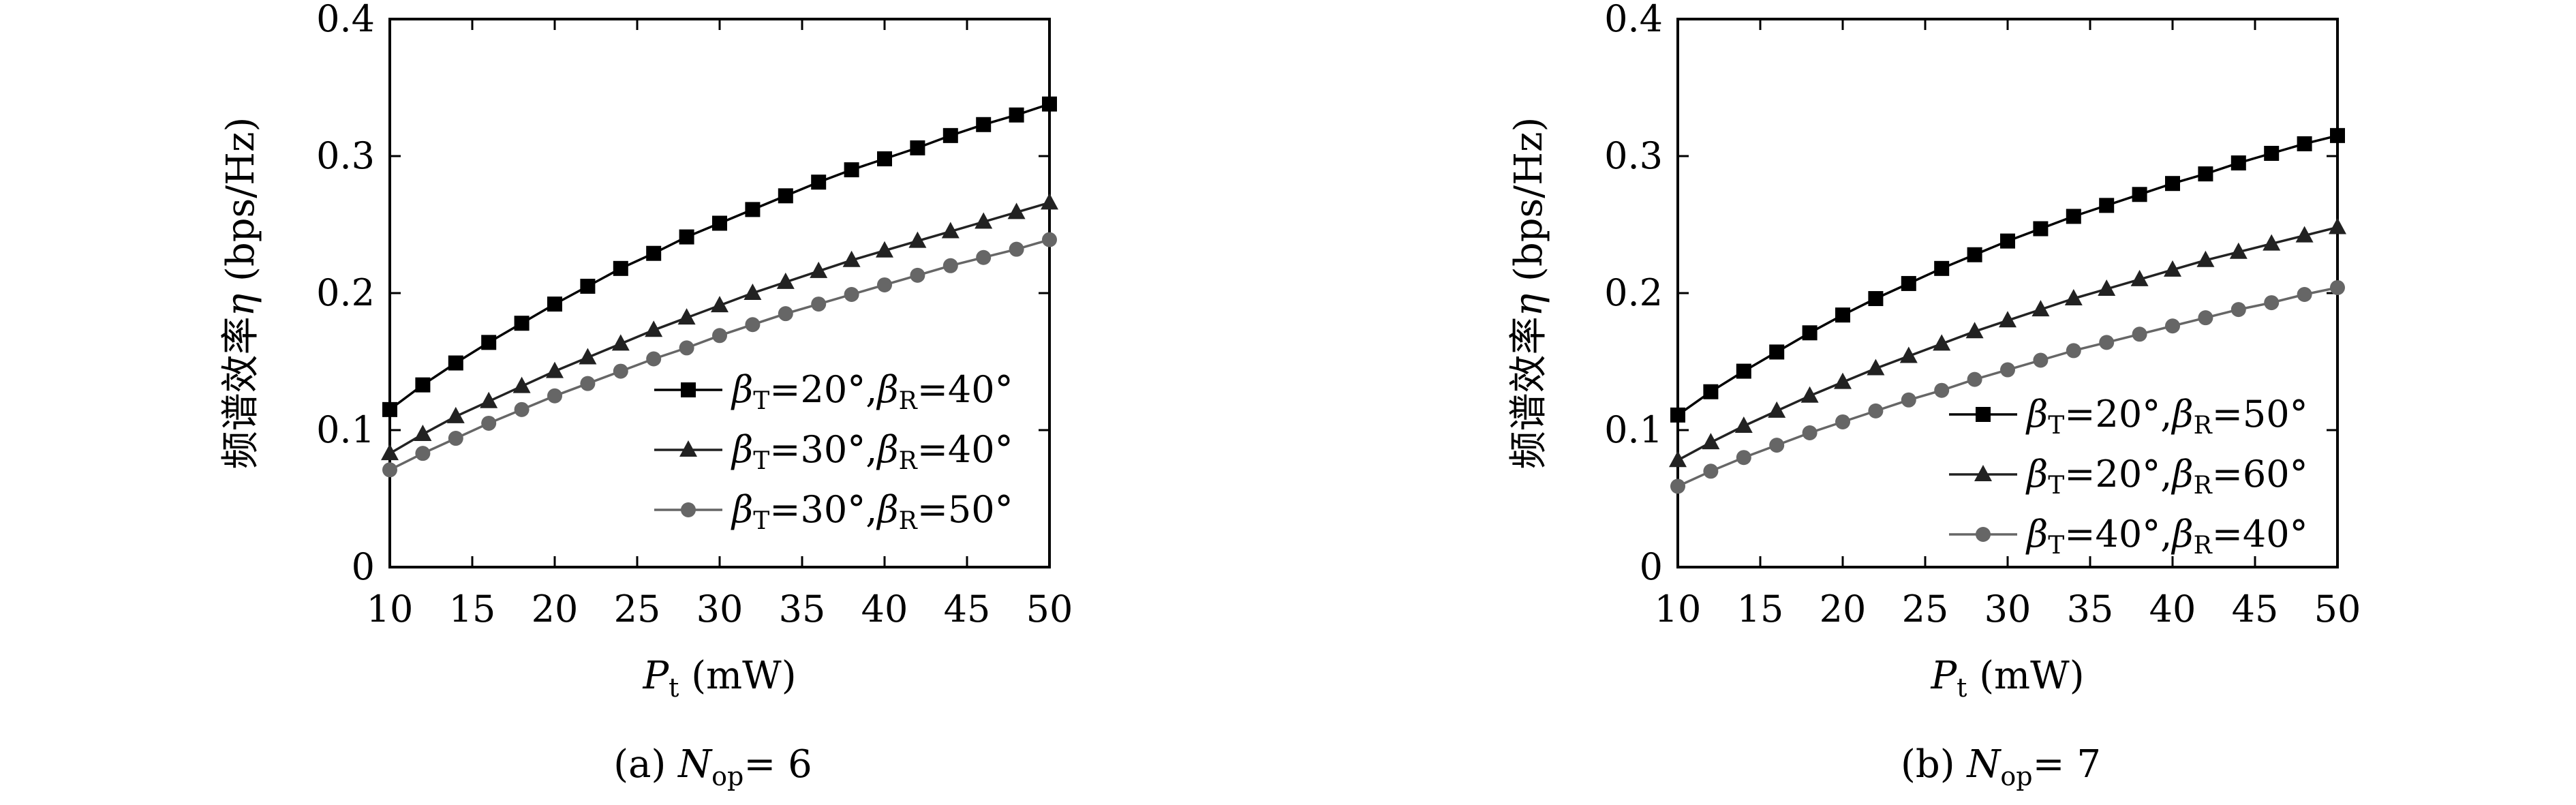 This screenshot has width=2576, height=805. I want to click on legend-value: =50°, so click(965, 509).